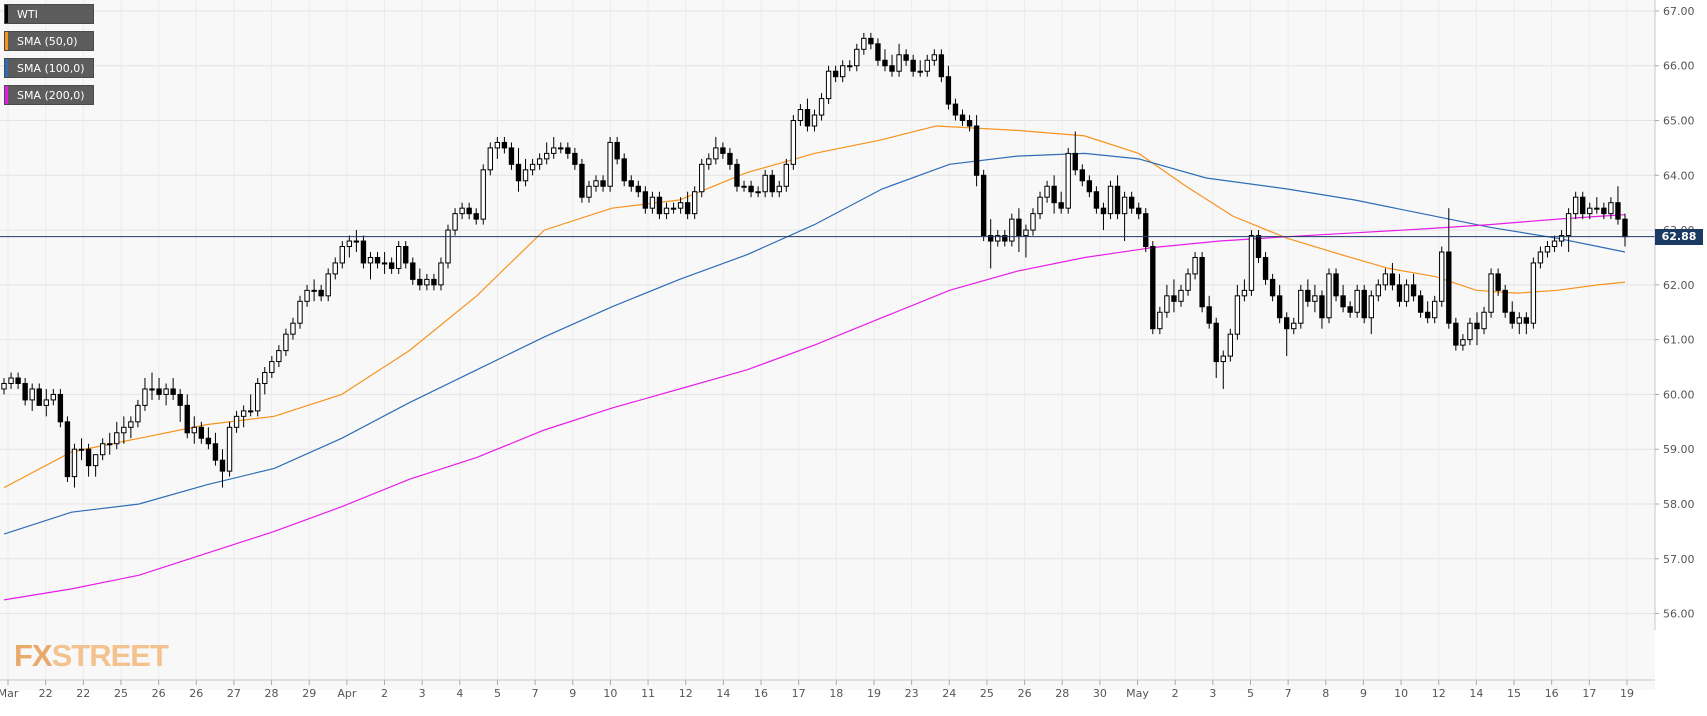 This screenshot has width=1707, height=716. I want to click on legend-item-sma-50: SMA (50,0), so click(49, 41).